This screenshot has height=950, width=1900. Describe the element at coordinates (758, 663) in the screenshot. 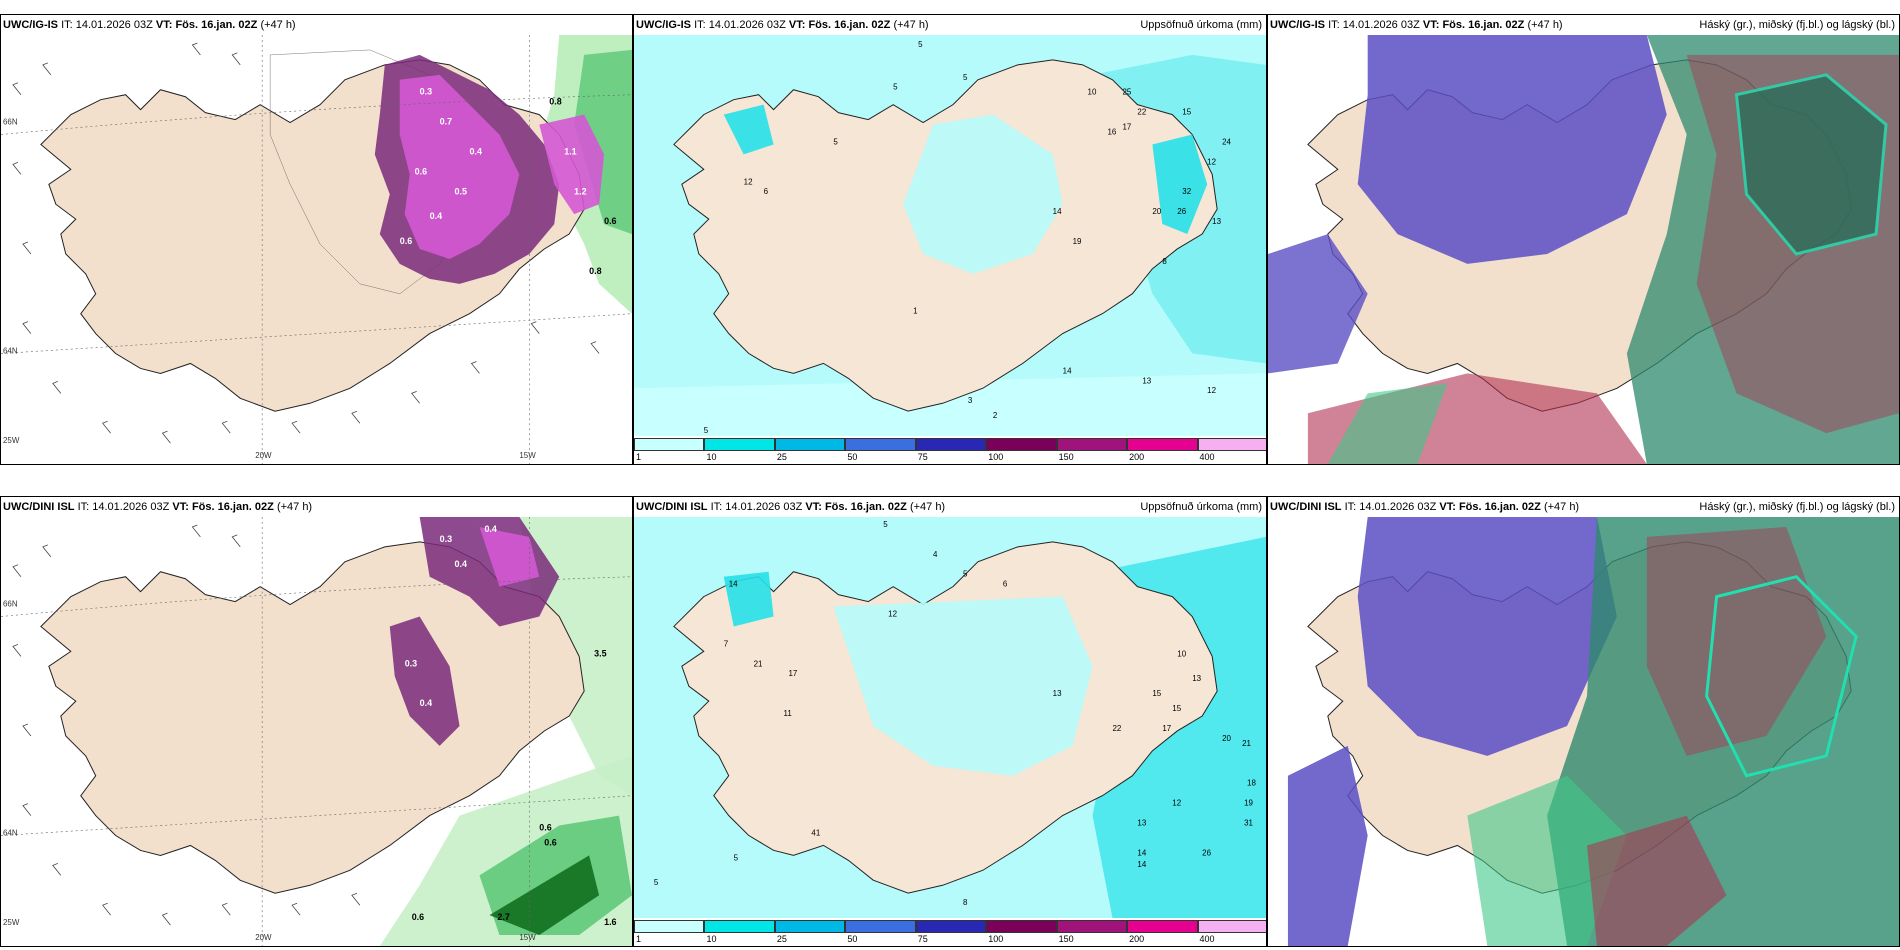

I see `precip-value: 21` at that location.